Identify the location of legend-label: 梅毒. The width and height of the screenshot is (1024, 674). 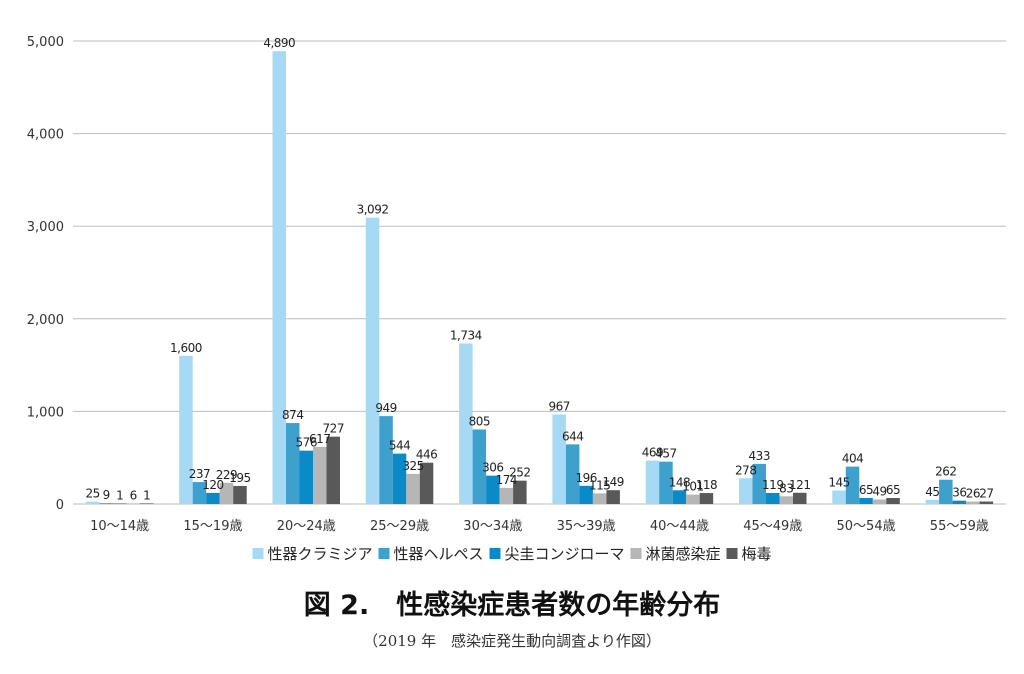
(757, 554).